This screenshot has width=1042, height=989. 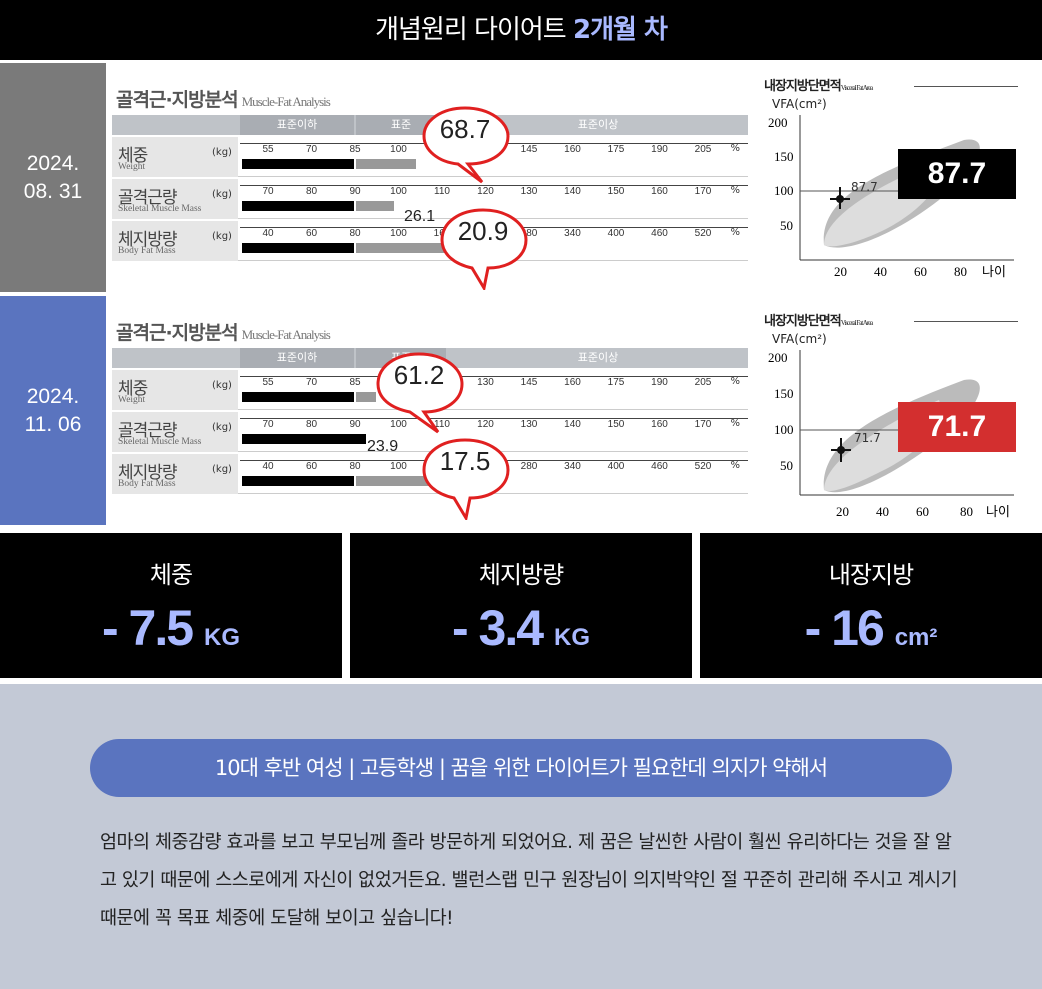 I want to click on vfa-ylabel: VFA(cm²), so click(x=799, y=104).